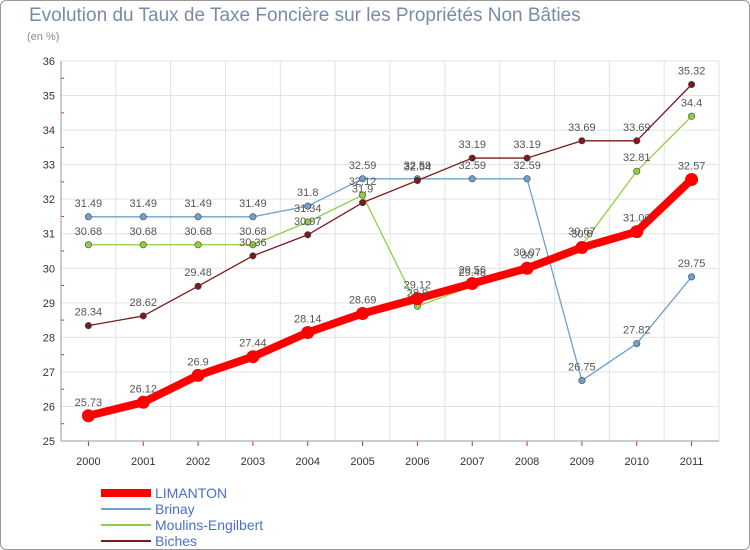 Image resolution: width=750 pixels, height=550 pixels. I want to click on data-label: 26.75, so click(582, 368).